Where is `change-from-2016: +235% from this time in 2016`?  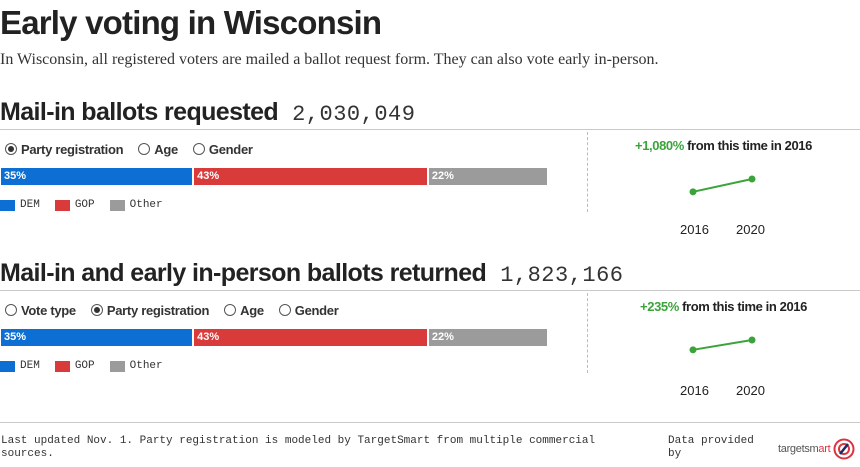
change-from-2016: +235% from this time in 2016 is located at coordinates (723, 306).